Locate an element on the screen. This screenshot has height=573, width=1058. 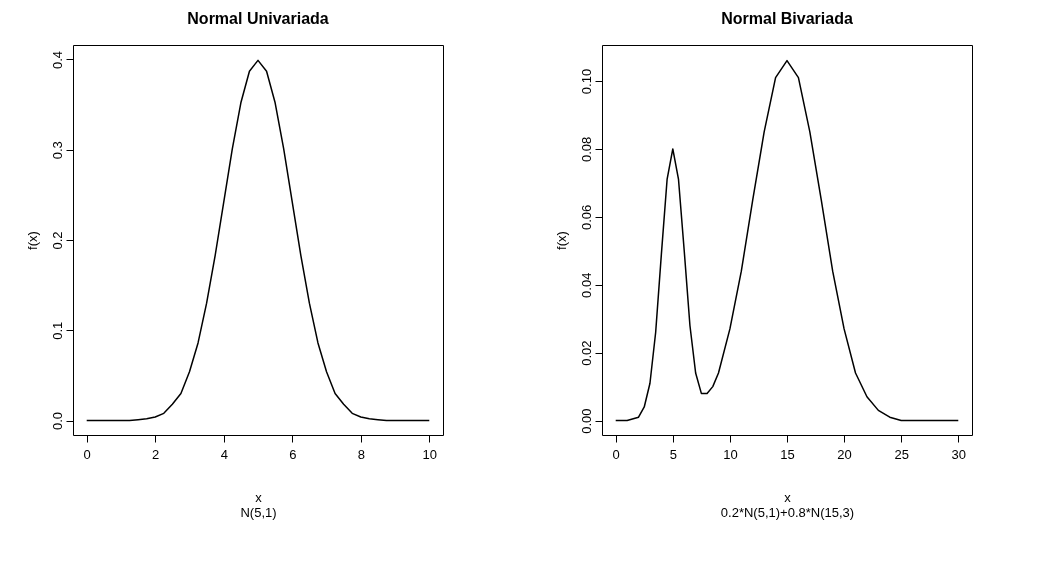
y-tick-label: 0.04 is located at coordinates (586, 285).